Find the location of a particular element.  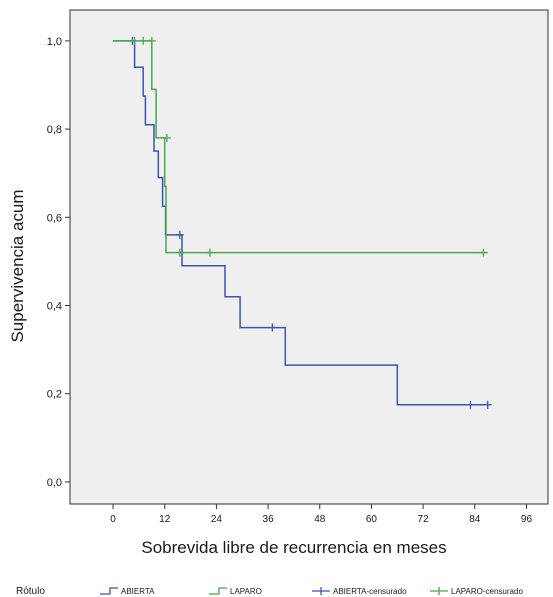

x-tick-label: 72 is located at coordinates (424, 519).